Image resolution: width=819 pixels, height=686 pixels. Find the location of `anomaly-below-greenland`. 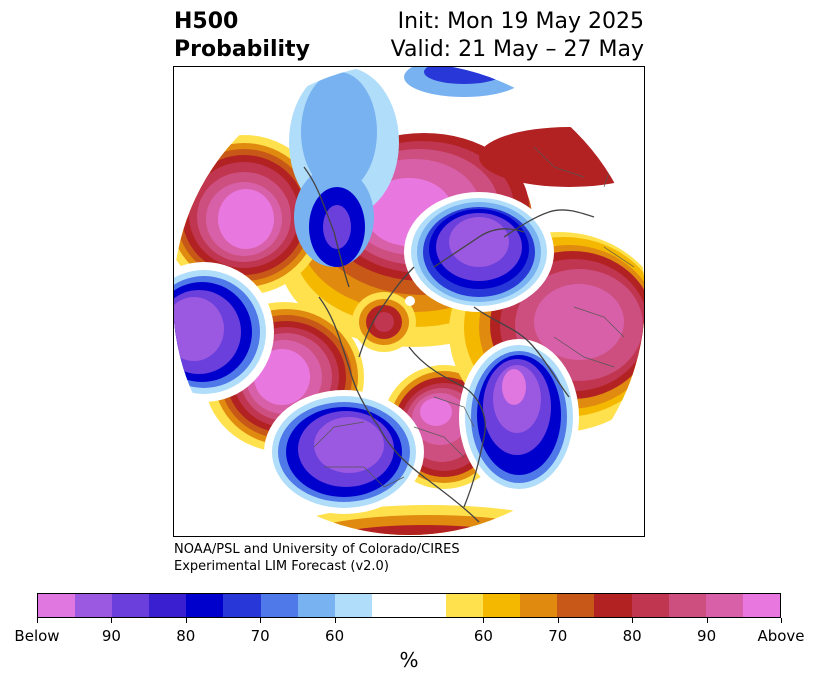

anomaly-below-greenland is located at coordinates (479, 252).